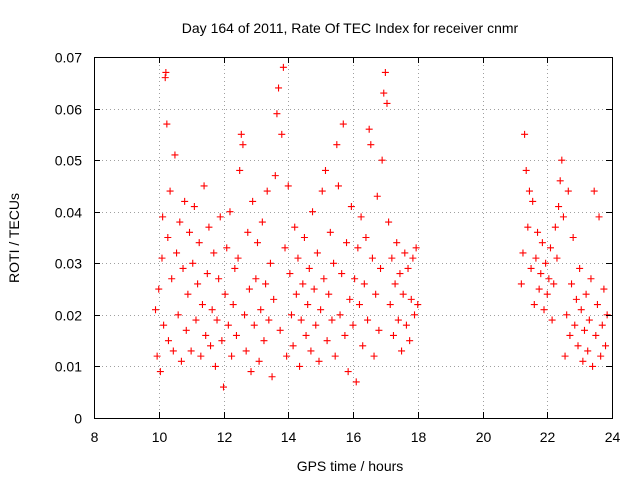 Image resolution: width=640 pixels, height=480 pixels. Describe the element at coordinates (613, 437) in the screenshot. I see `x-tick-label: 24` at that location.